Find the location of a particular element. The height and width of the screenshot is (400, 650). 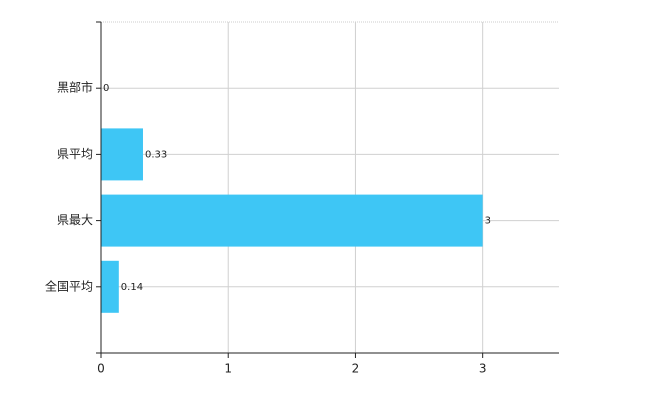

y-tick-label: 全国平均 is located at coordinates (69, 285).